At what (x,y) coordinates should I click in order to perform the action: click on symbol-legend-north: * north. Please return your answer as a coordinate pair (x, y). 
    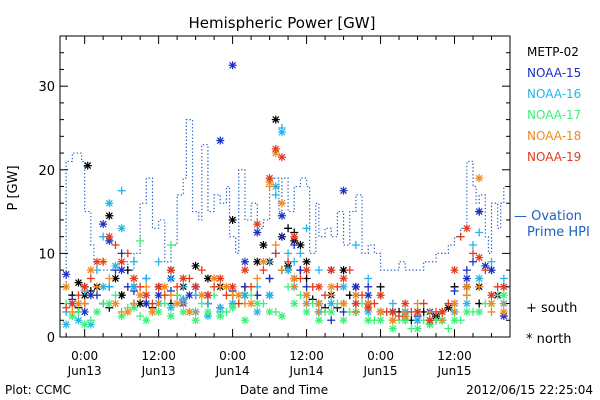
    Looking at the image, I should click on (549, 339).